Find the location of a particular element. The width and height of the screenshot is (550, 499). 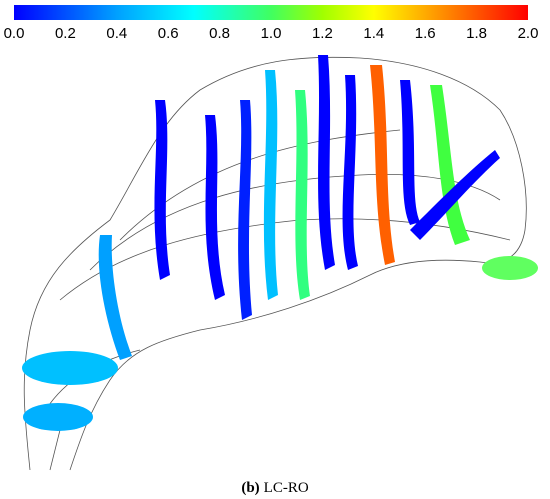

colorbar-tick-label: 0.4 is located at coordinates (116, 33).